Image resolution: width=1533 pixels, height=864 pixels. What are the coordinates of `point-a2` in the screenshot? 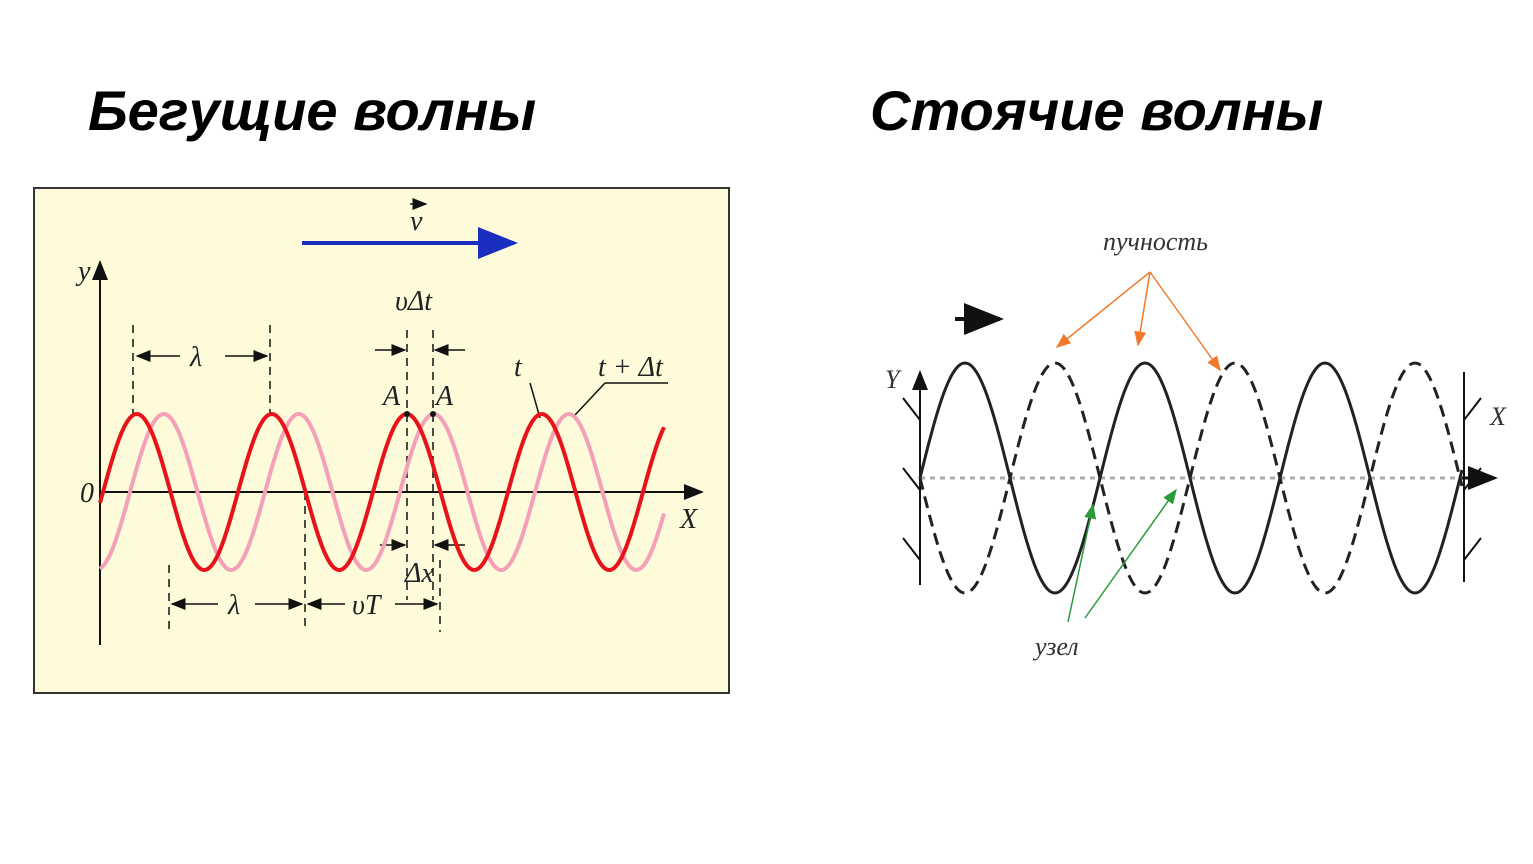 It's located at (433, 414).